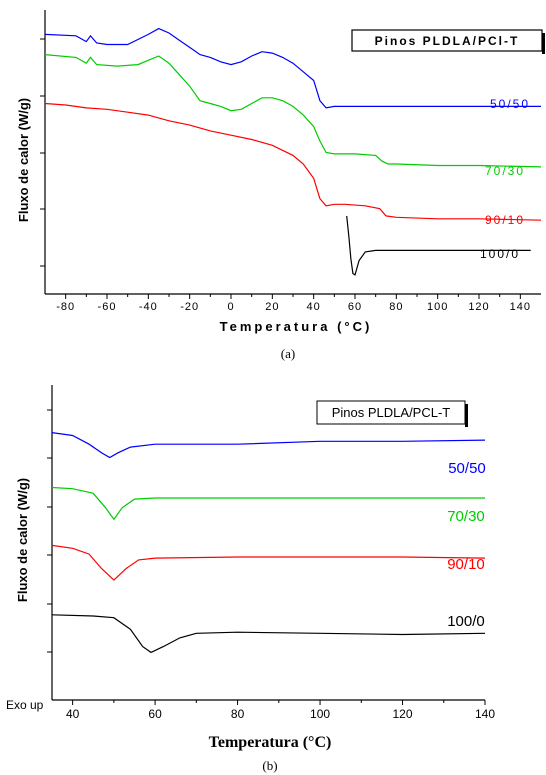  Describe the element at coordinates (189, 307) in the screenshot. I see `x-tick-label: -20` at that location.